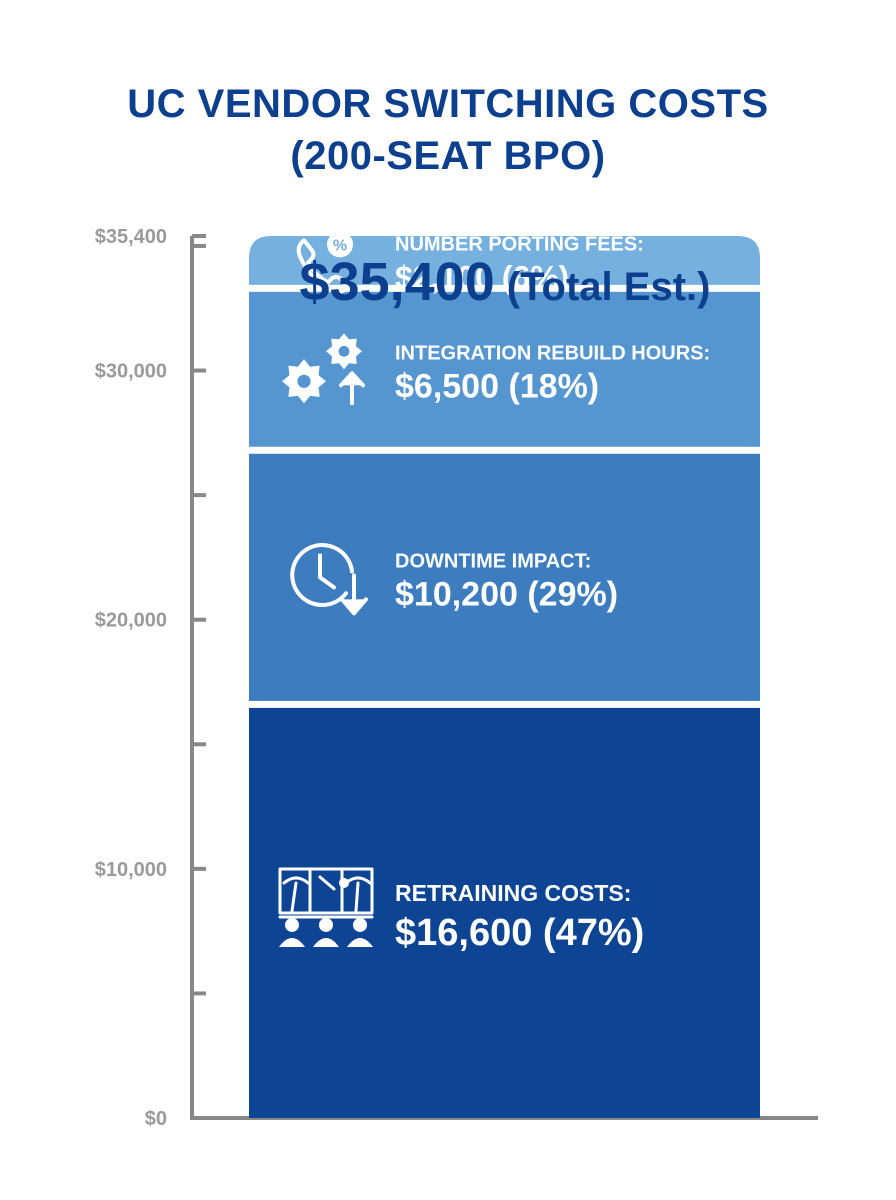 This screenshot has width=896, height=1200. Describe the element at coordinates (131, 870) in the screenshot. I see `y-tick-label: $10,000` at that location.